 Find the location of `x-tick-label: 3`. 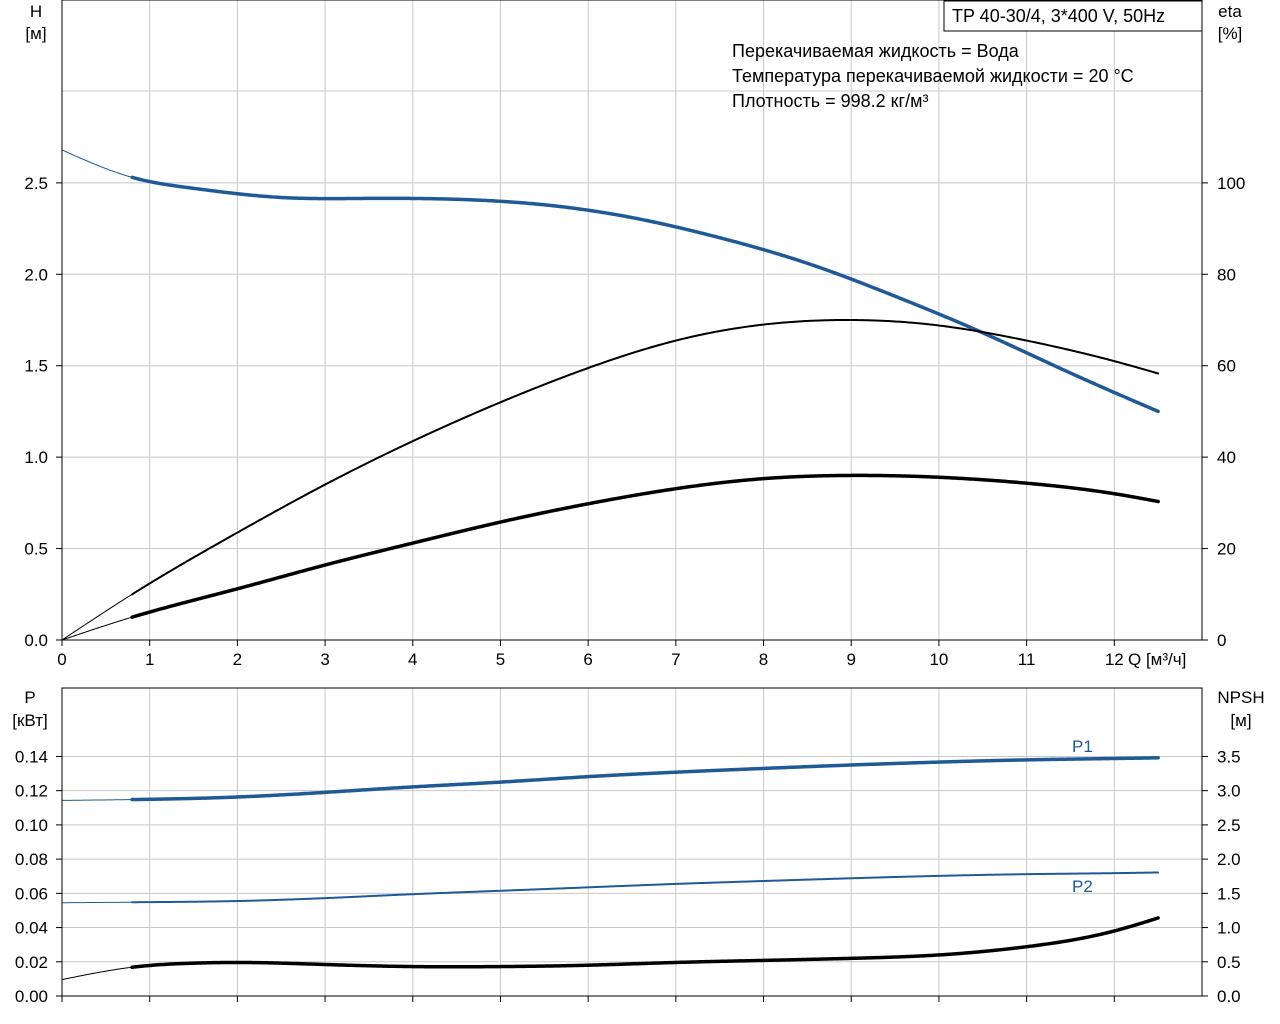

x-tick-label: 3 is located at coordinates (324, 659).